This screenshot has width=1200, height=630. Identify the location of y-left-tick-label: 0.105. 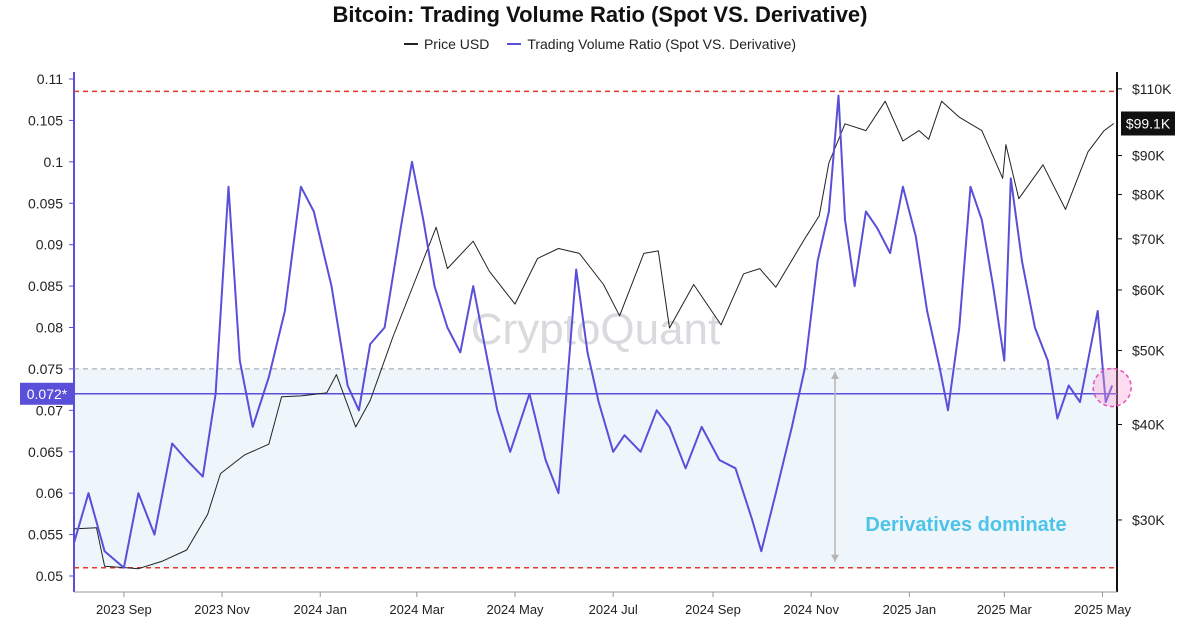
(45, 120).